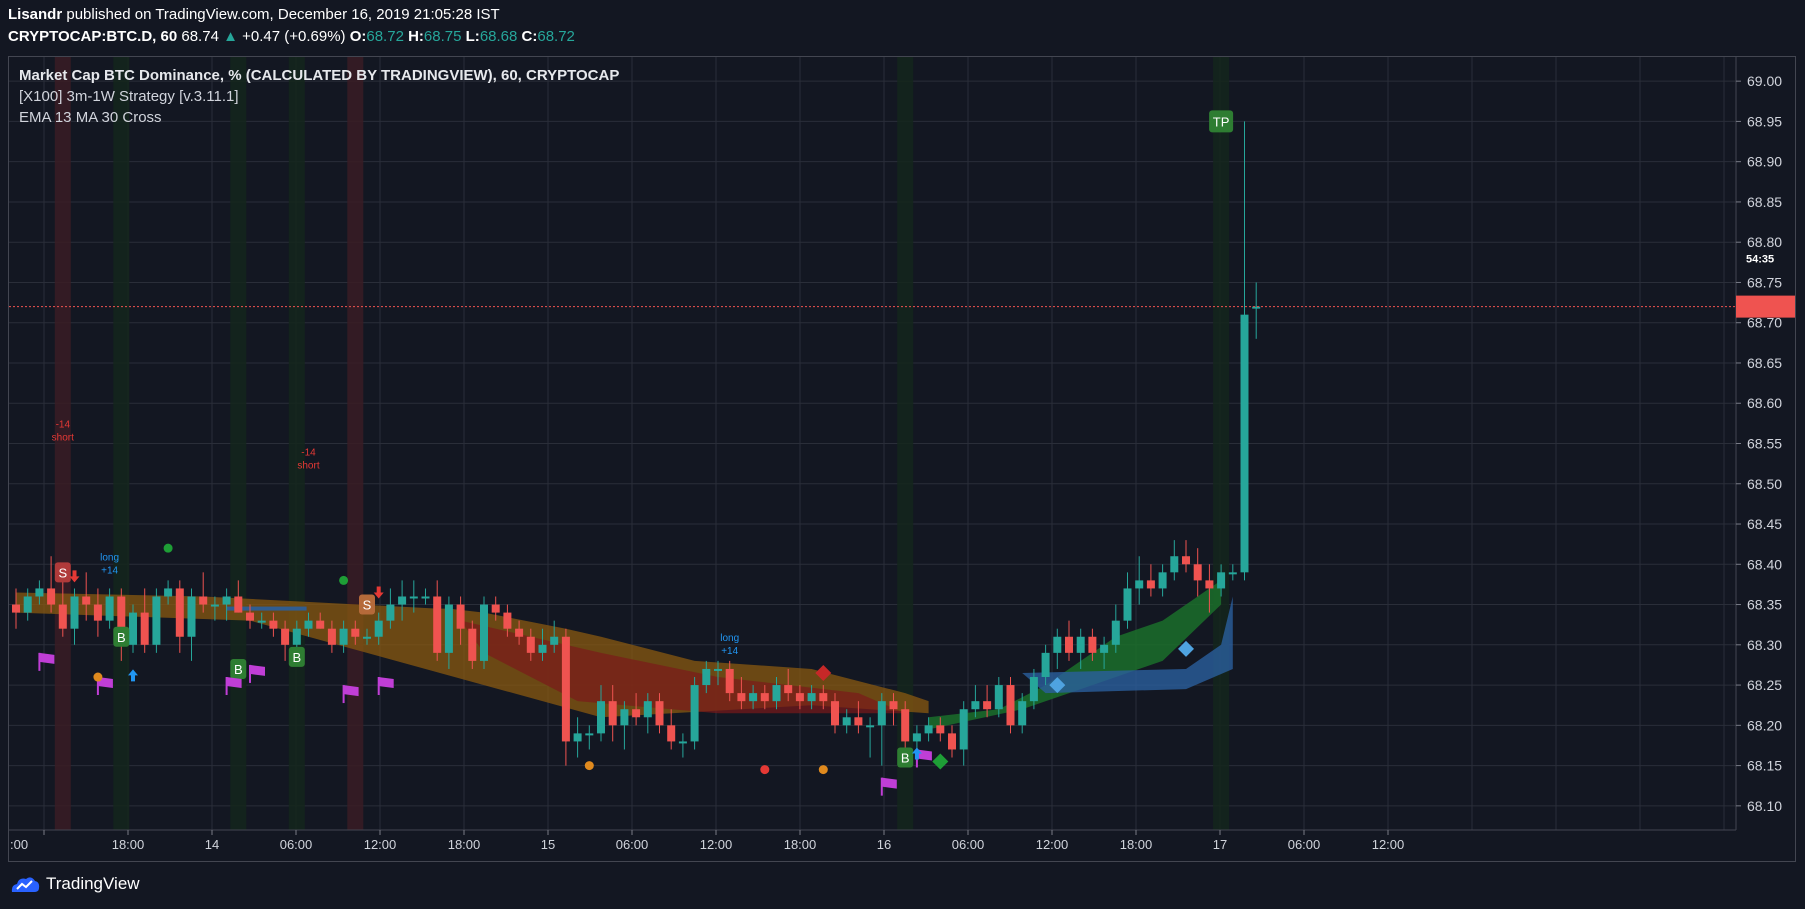 This screenshot has width=1805, height=909. What do you see at coordinates (93, 36) in the screenshot?
I see `symbol: CRYPTOCAP:BTC.D, 60` at bounding box center [93, 36].